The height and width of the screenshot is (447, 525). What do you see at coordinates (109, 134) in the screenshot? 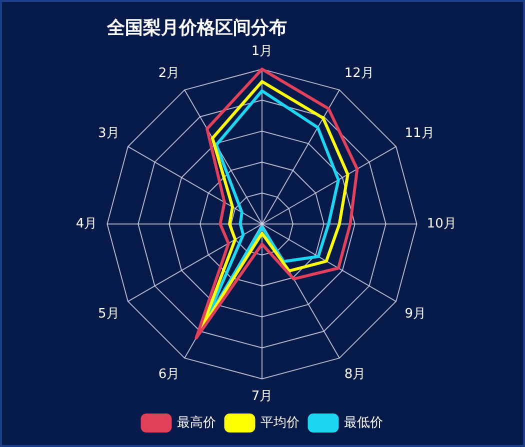
I see `spoke-label: 3月` at bounding box center [109, 134].